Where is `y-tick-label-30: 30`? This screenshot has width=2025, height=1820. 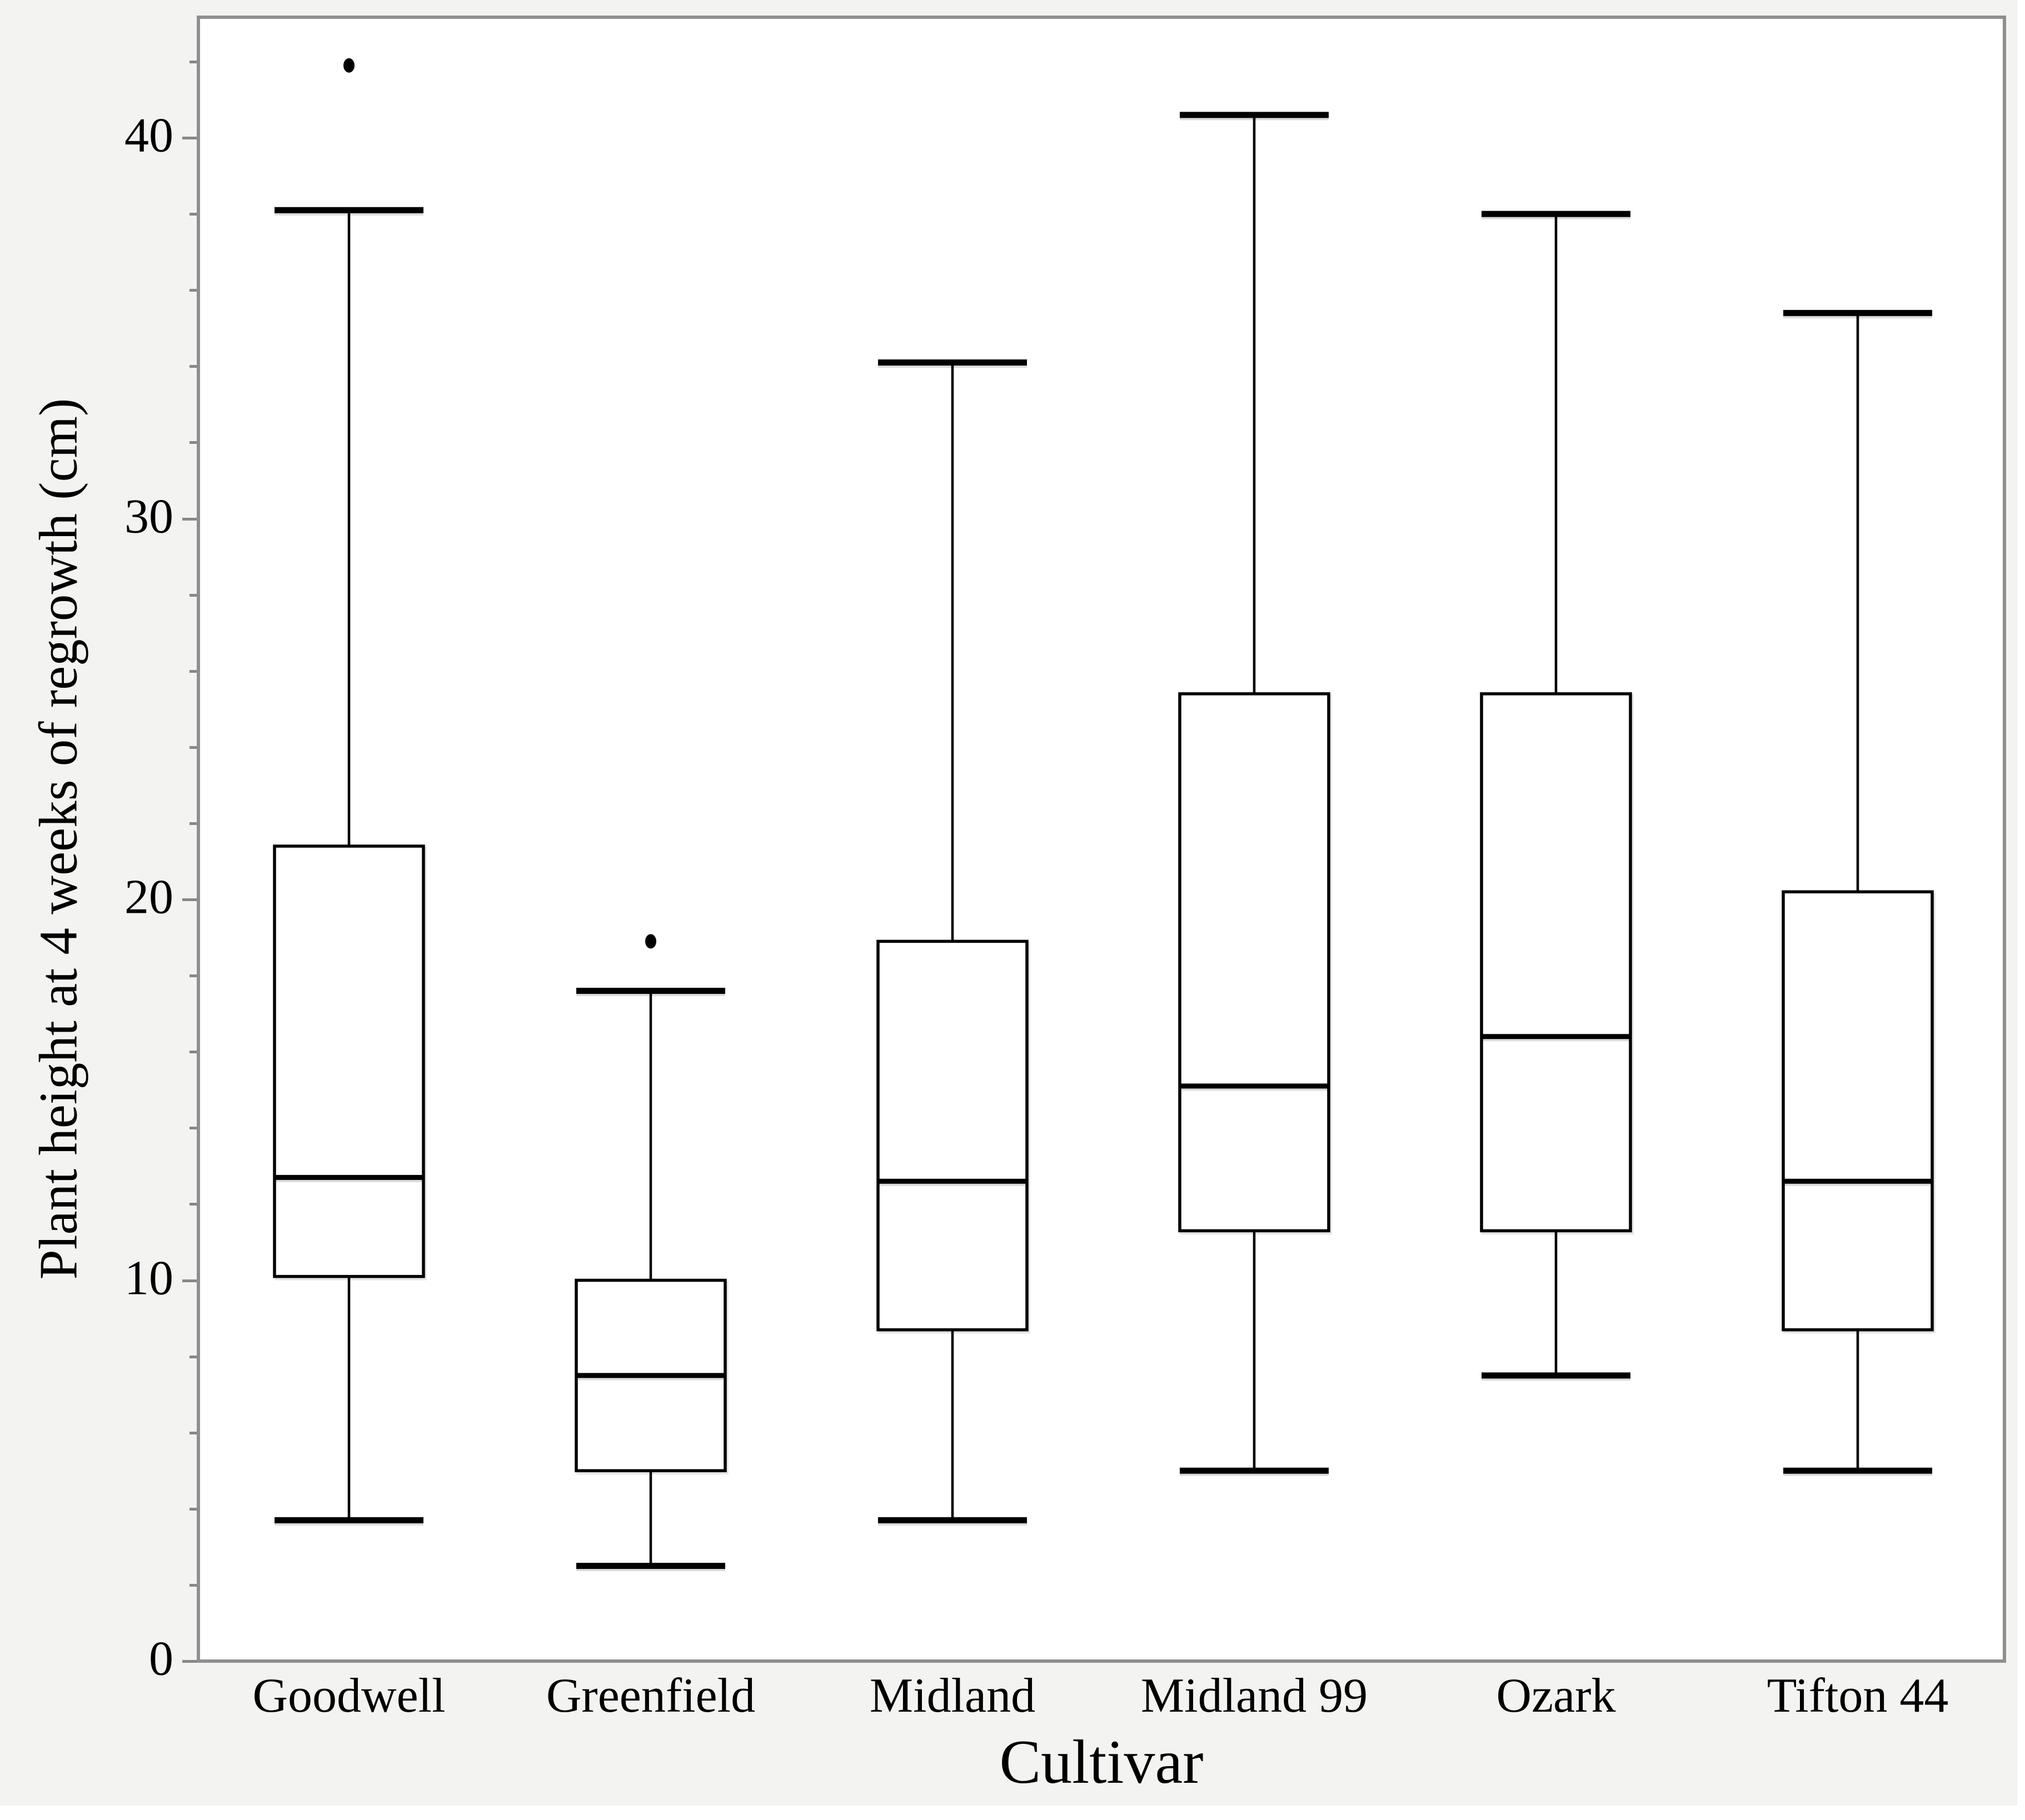
y-tick-label-30: 30 is located at coordinates (148, 516).